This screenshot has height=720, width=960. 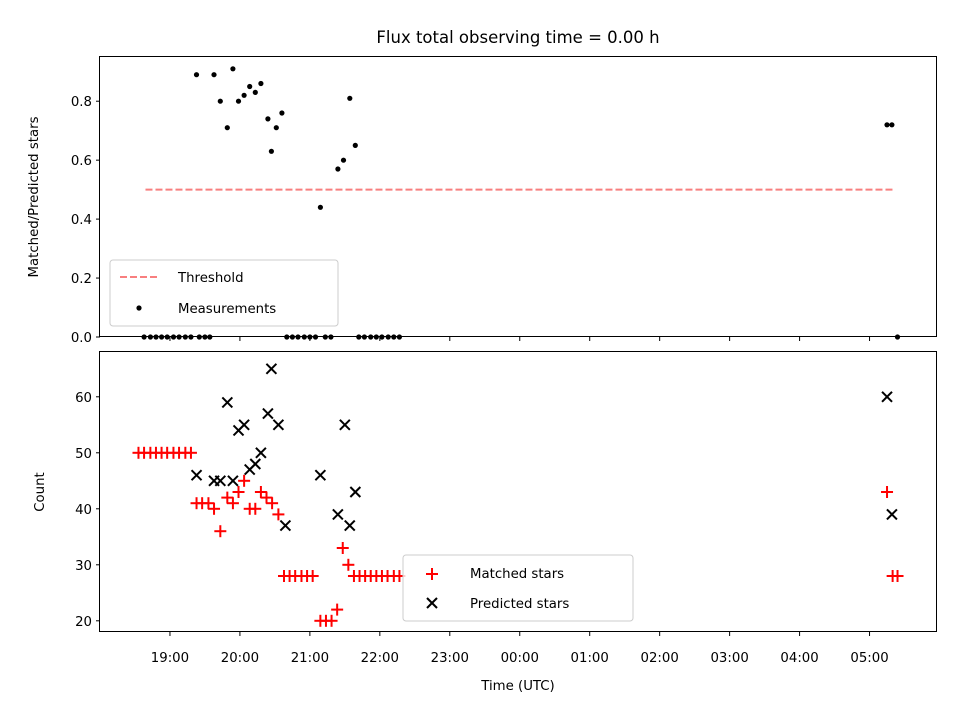 What do you see at coordinates (81, 102) in the screenshot?
I see `top-y-tick-label: 0.8` at bounding box center [81, 102].